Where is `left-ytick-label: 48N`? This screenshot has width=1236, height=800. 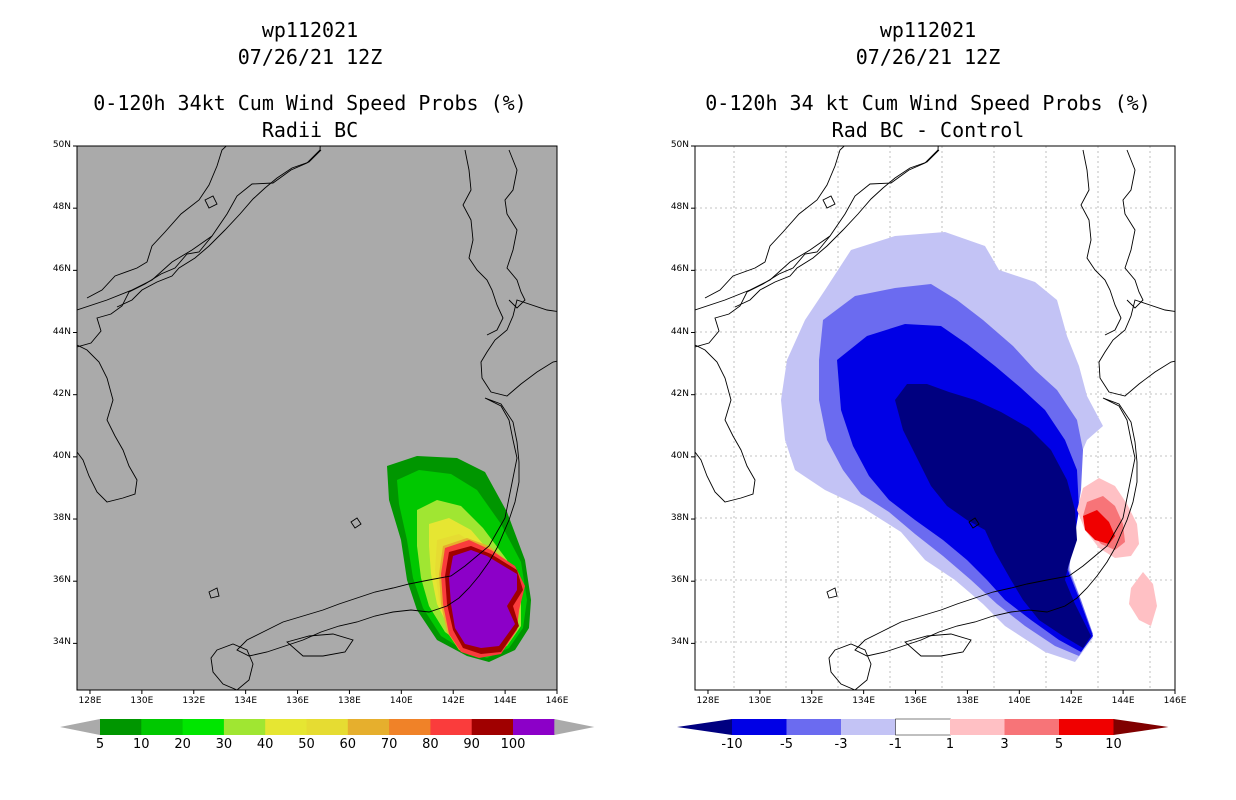
left-ytick-label: 48N is located at coordinates (61, 207).